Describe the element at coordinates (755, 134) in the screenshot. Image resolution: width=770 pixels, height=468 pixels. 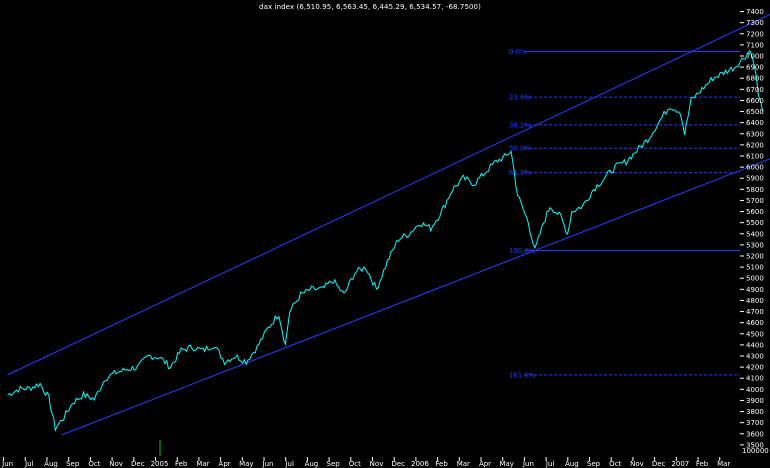
I see `y-tick-label: 6300` at that location.